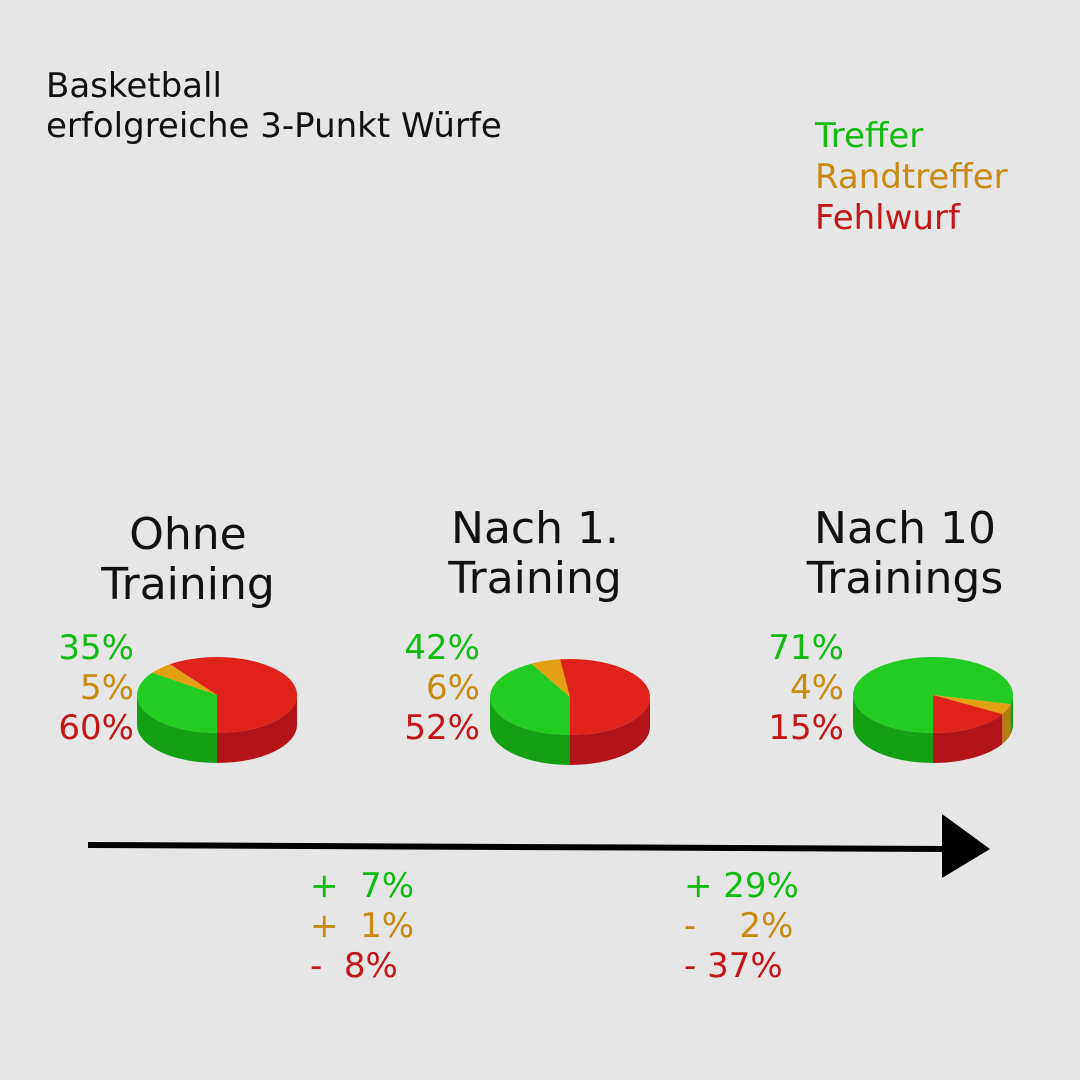 The height and width of the screenshot is (1080, 1080). I want to click on pie-charts, so click(574, 711).